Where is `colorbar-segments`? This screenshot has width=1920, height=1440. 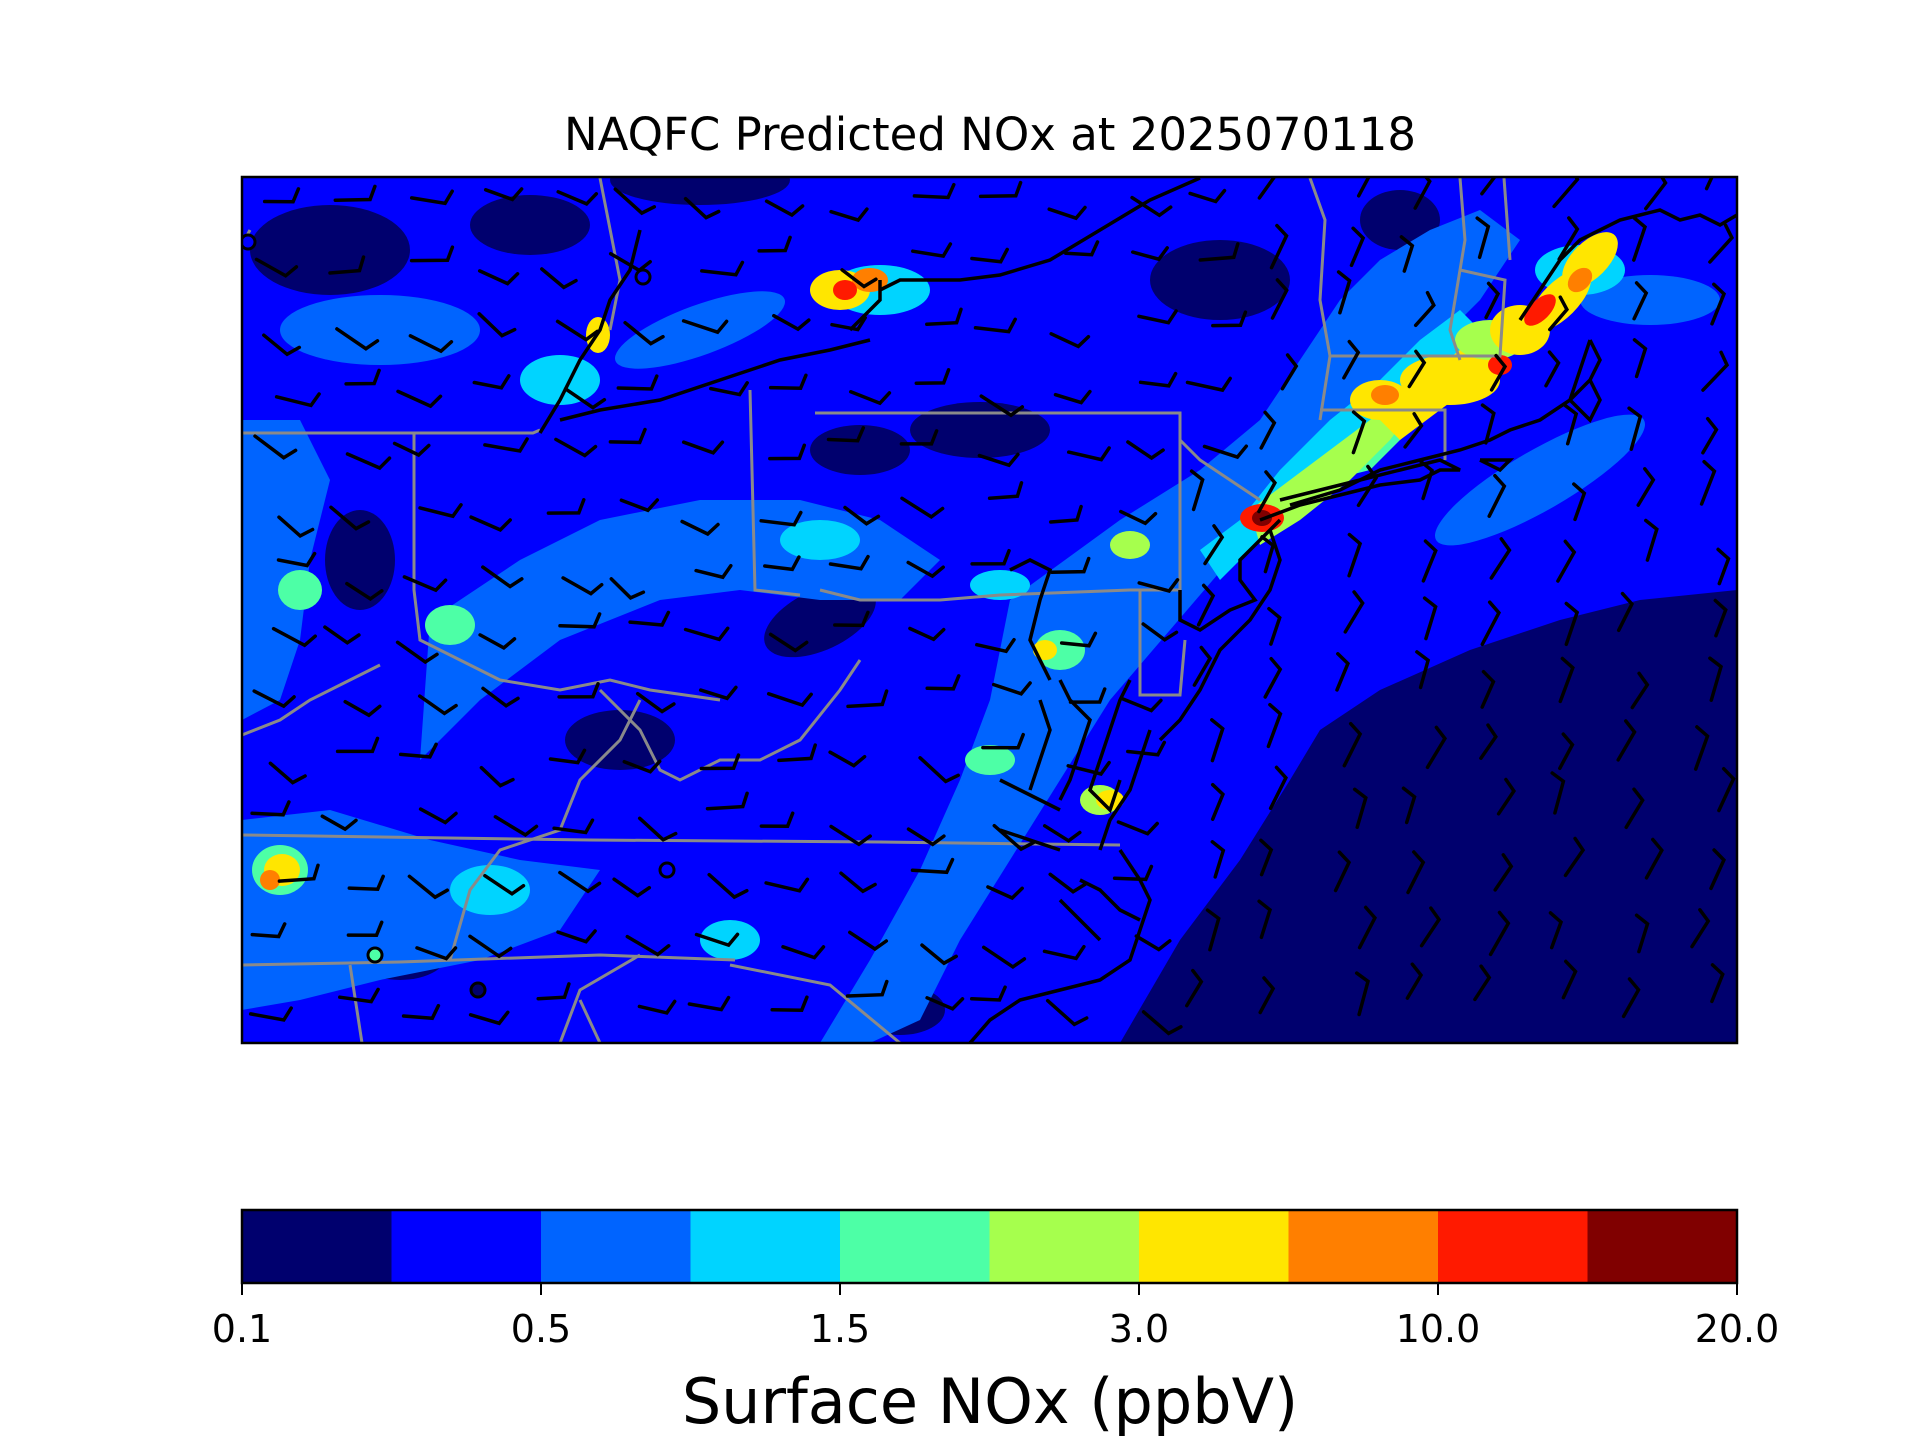 colorbar-segments is located at coordinates (990, 1246).